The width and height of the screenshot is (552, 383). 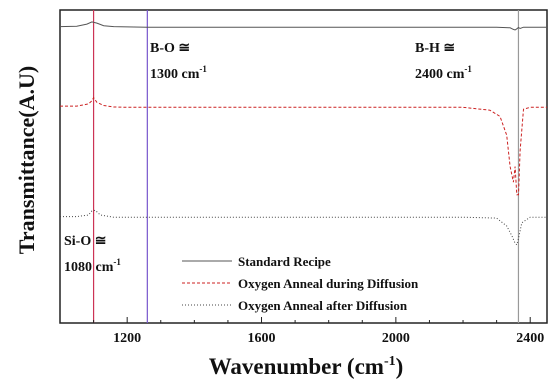 I want to click on x-tick-label-2400: 2400, so click(x=530, y=338).